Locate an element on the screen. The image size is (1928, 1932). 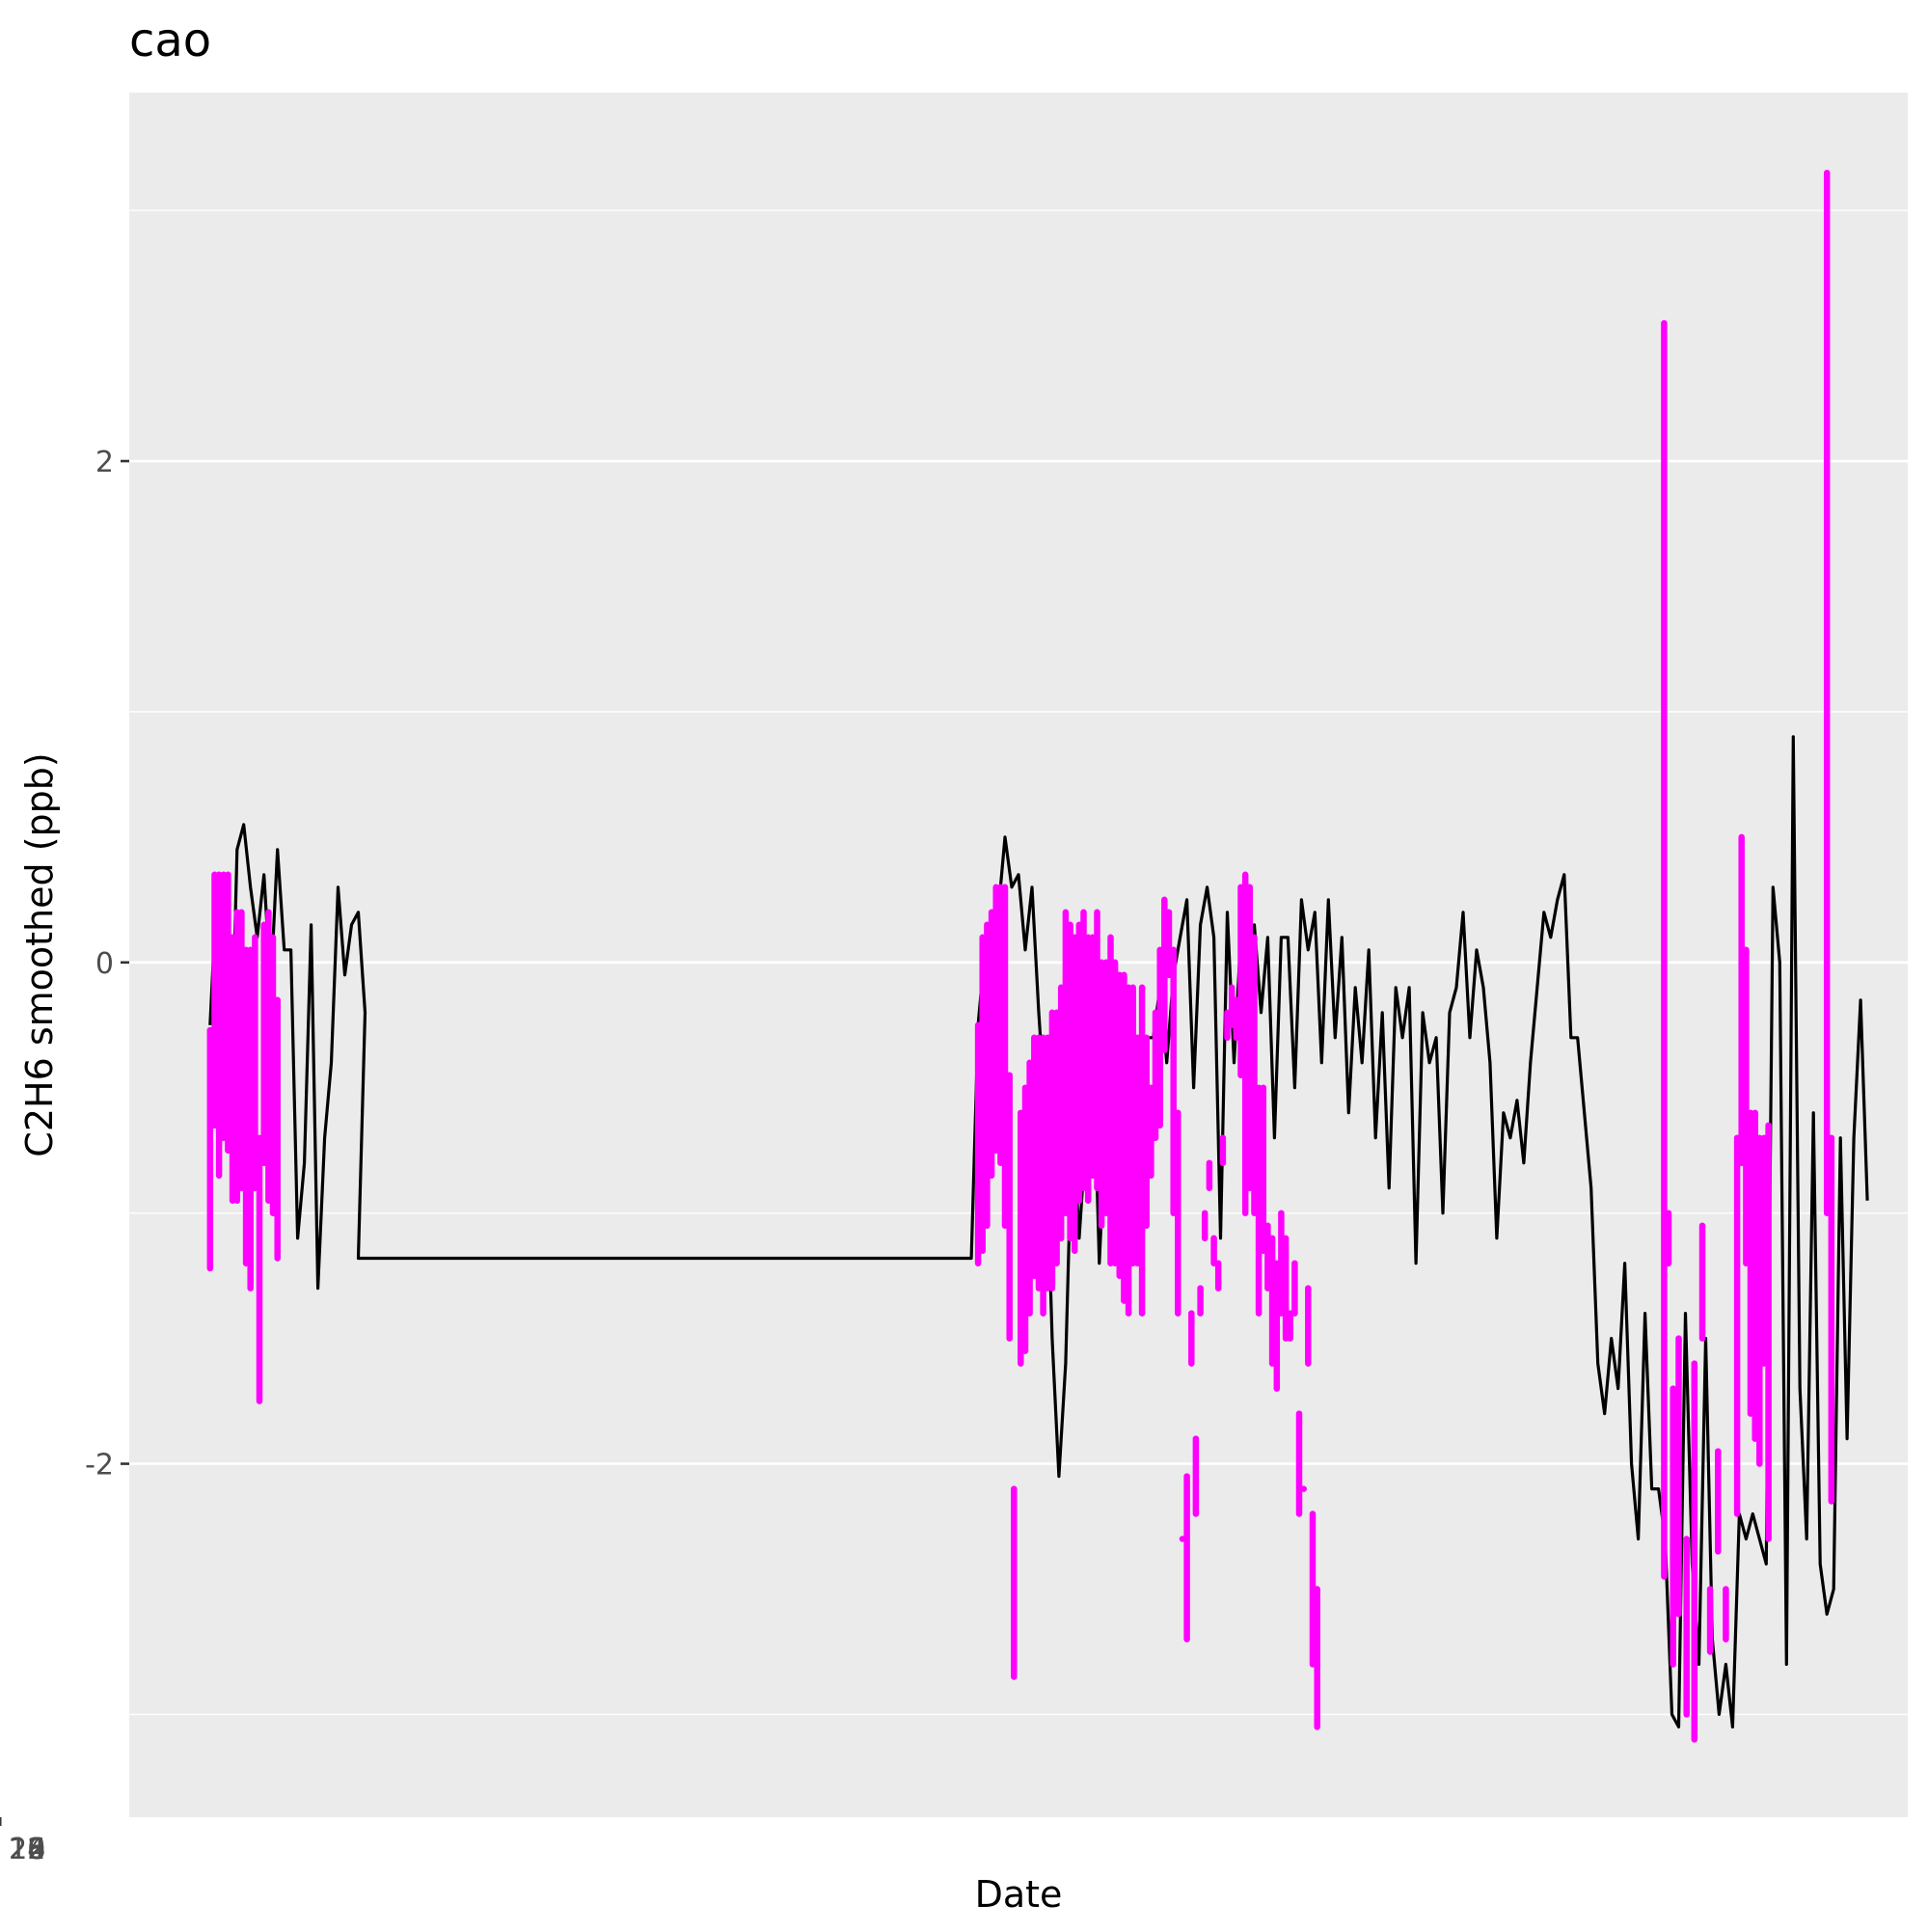
y-axis-title: C2H6 smoothed (ppb) is located at coordinates (39, 954).